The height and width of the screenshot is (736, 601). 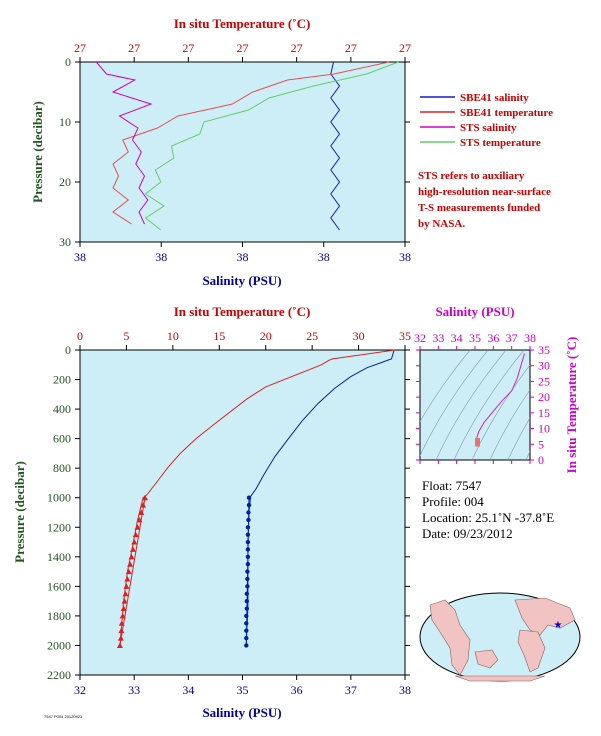 I want to click on map-land-africa, so click(x=531, y=651).